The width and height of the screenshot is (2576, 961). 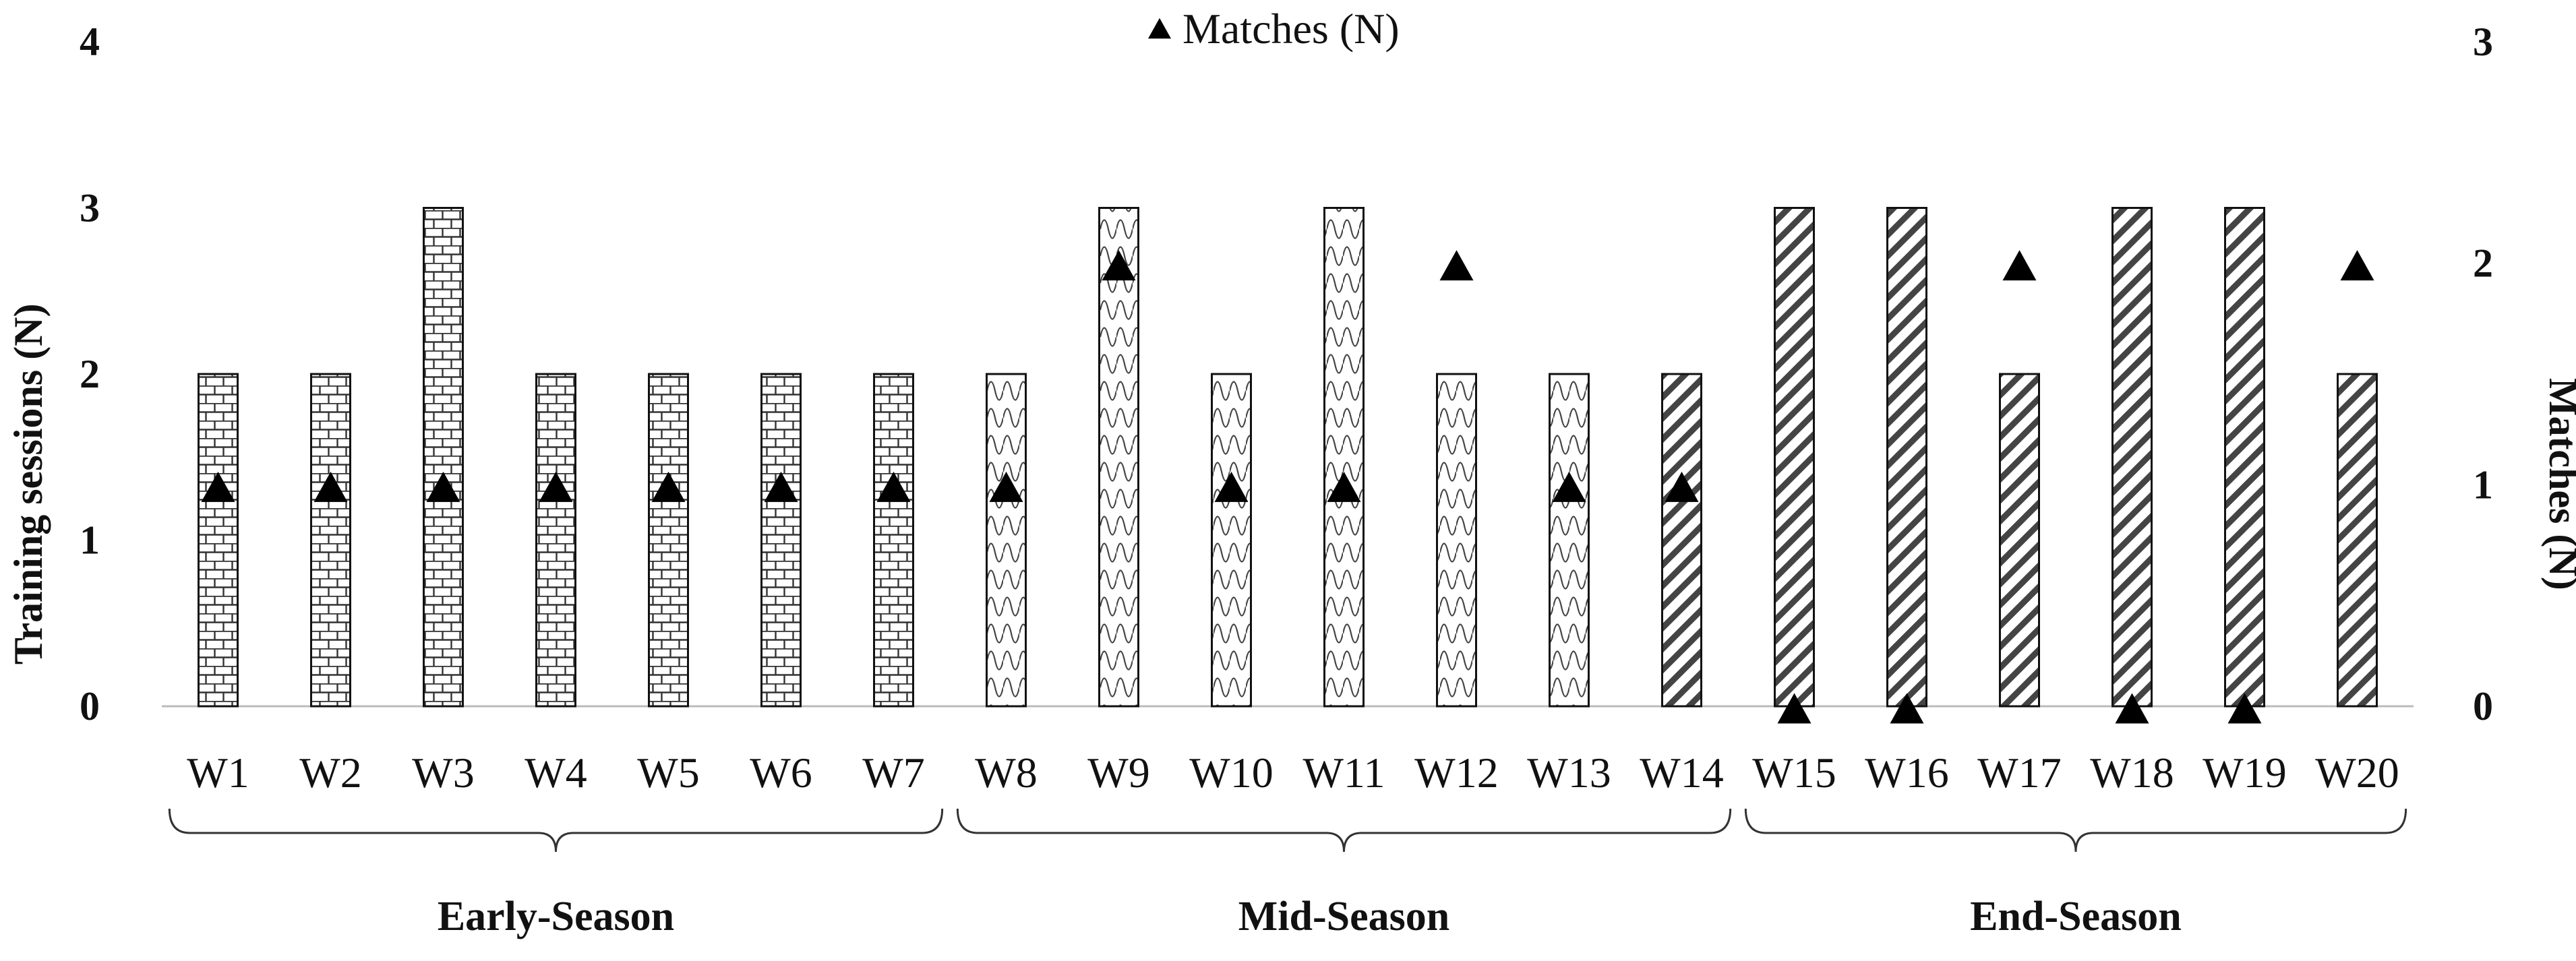 What do you see at coordinates (2483, 485) in the screenshot?
I see `right-tick-label: 1` at bounding box center [2483, 485].